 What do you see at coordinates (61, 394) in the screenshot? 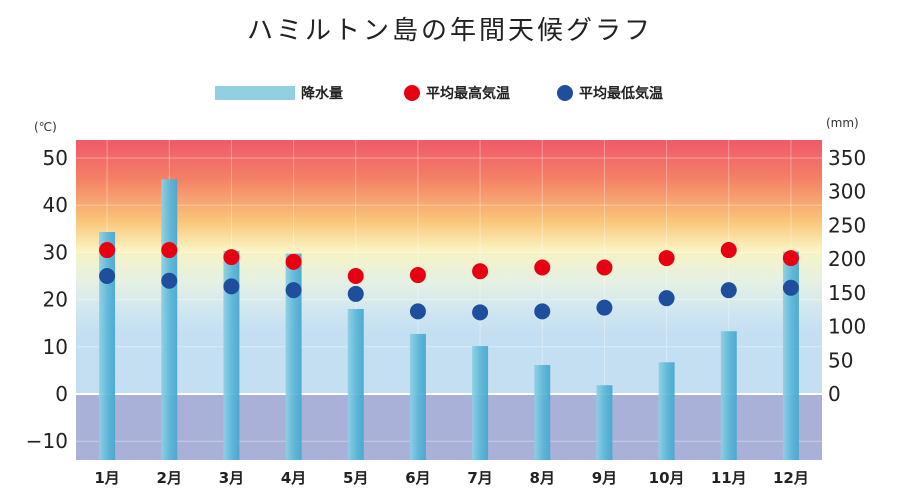
I see `y-left-tick-label: 0` at bounding box center [61, 394].